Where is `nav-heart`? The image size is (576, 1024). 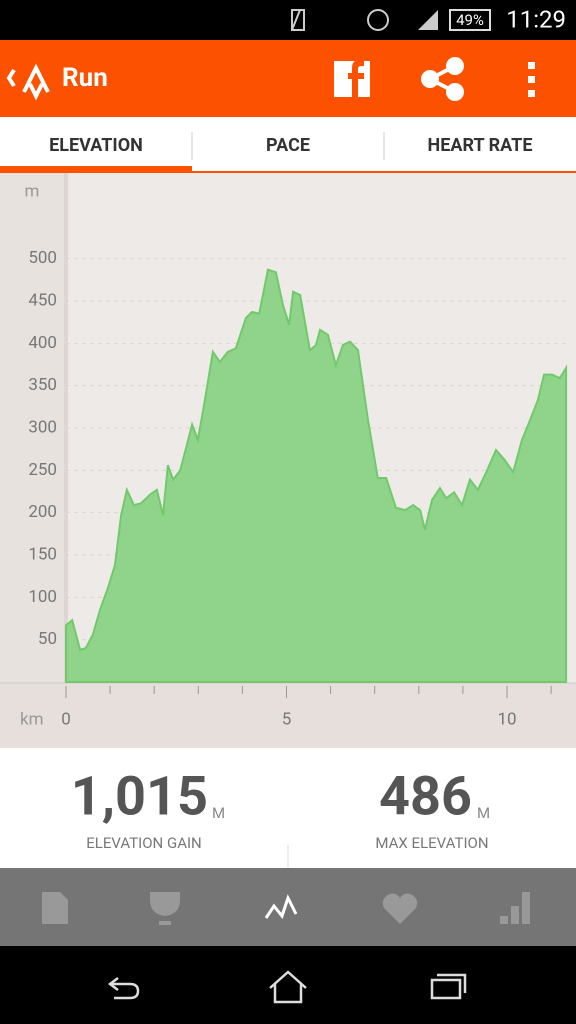
nav-heart is located at coordinates (400, 909).